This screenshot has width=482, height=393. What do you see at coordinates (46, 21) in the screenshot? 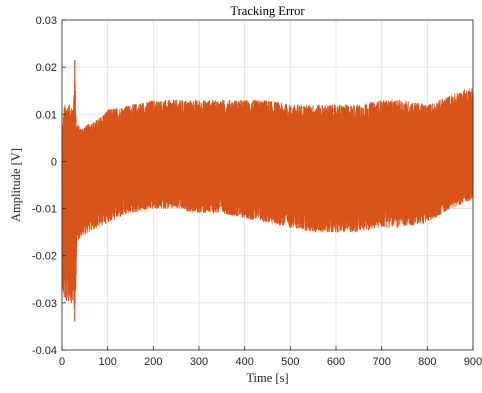
I see `y-tick-label: 0.03` at bounding box center [46, 21].